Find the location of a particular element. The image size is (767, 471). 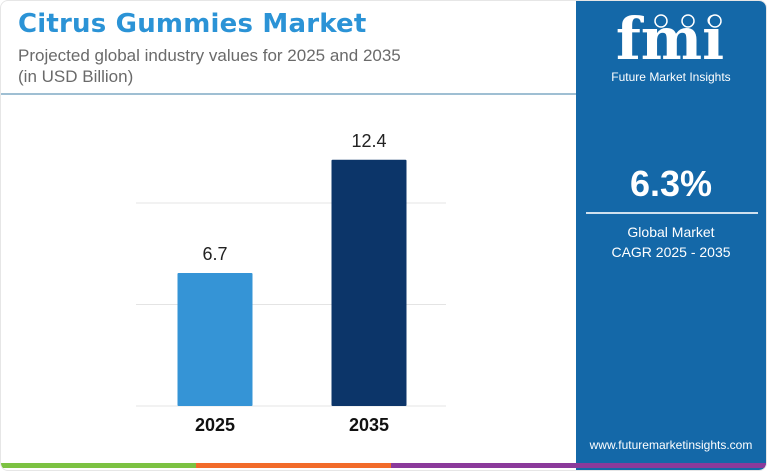

data-label-2025: 6.7 is located at coordinates (214, 254).